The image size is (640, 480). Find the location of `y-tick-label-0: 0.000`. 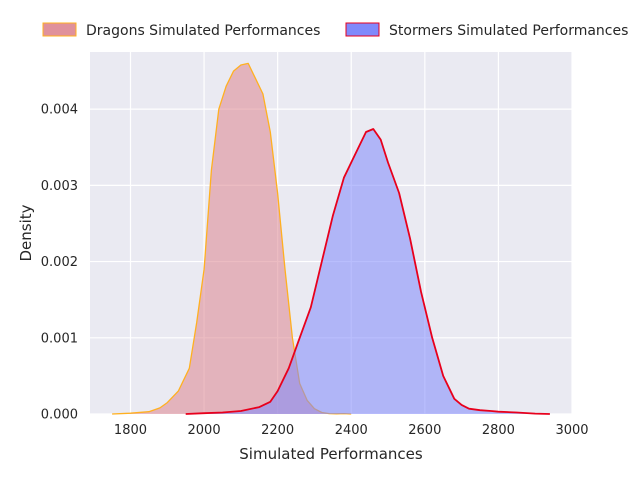

y-tick-label-0: 0.000 is located at coordinates (59, 415).